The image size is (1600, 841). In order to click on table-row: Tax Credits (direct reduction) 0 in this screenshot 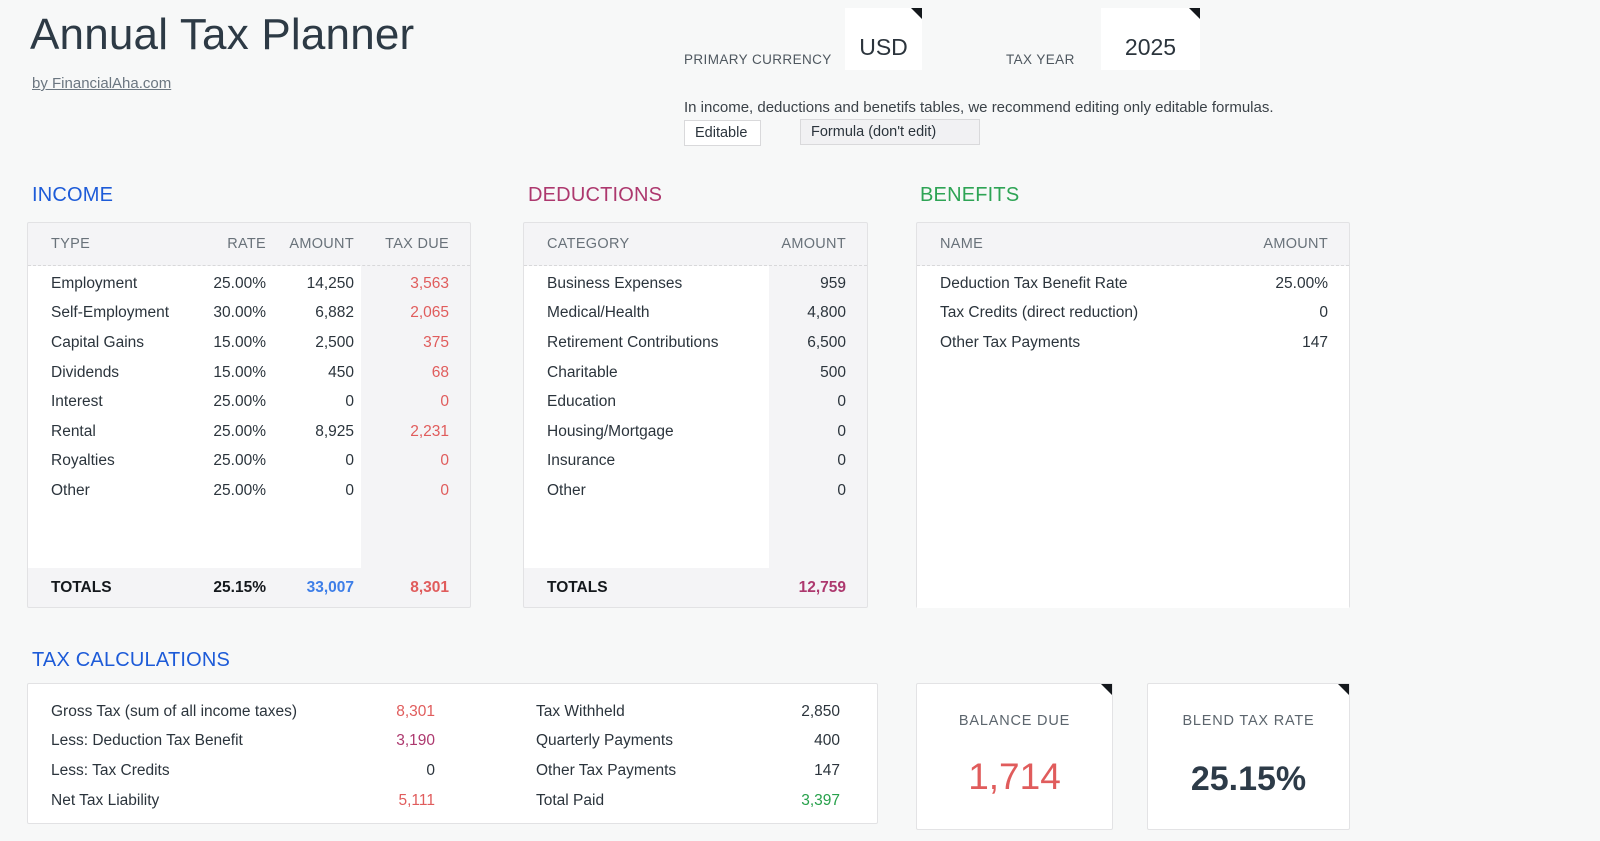, I will do `click(1133, 314)`.